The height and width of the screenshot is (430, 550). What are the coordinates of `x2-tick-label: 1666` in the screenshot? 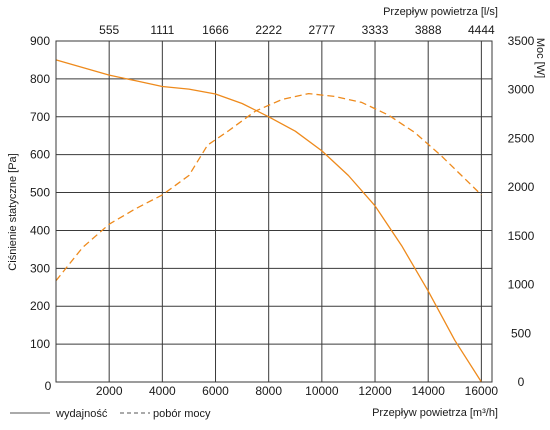 It's located at (215, 30).